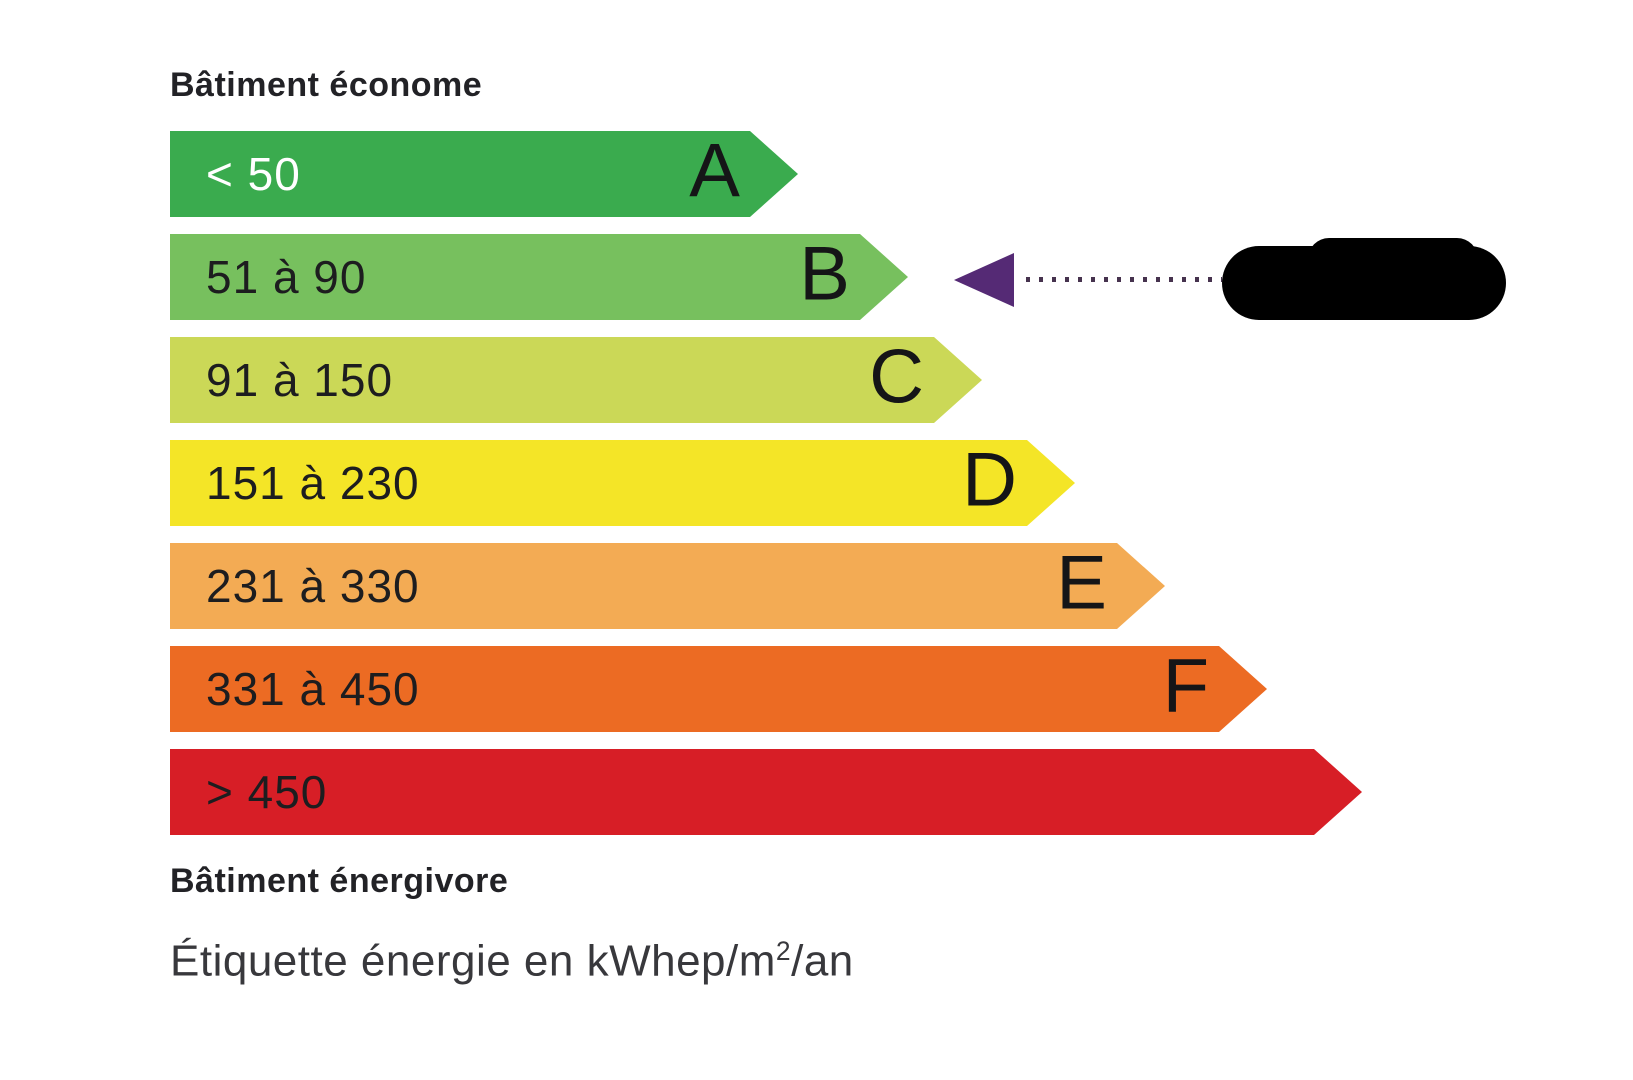 Image resolution: width=1633 pixels, height=1080 pixels. I want to click on range-label: 331 à 450, so click(313, 689).